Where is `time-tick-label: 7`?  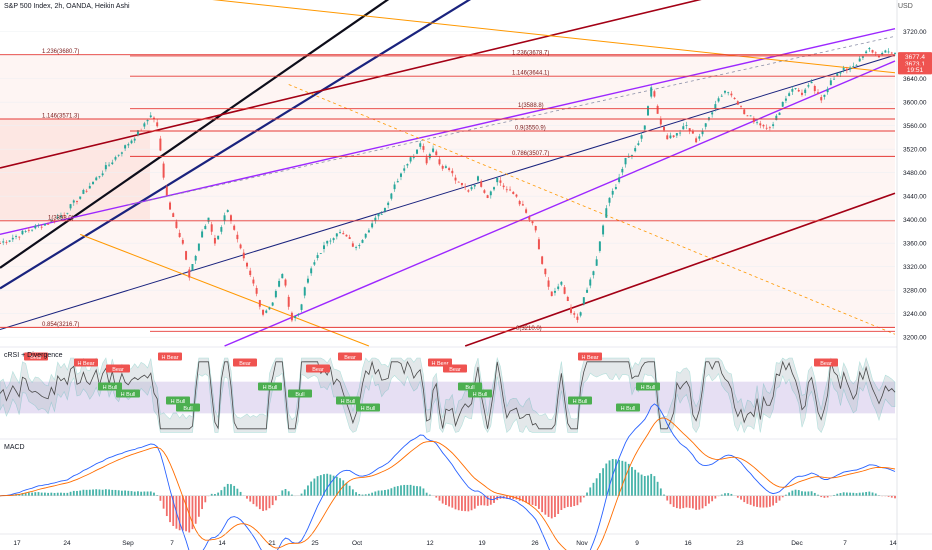
time-tick-label: 7 is located at coordinates (172, 543).